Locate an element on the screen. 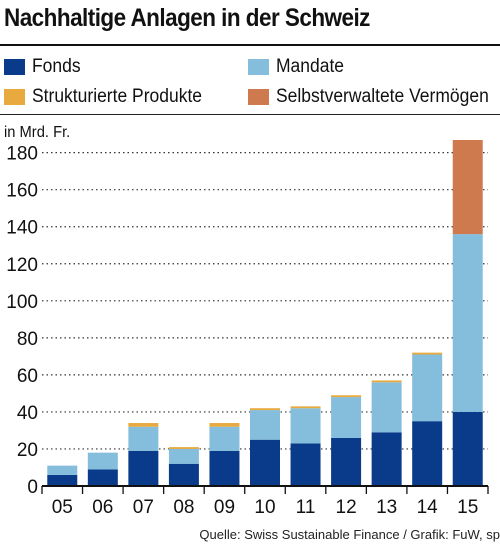 The image size is (500, 554). bar-11-strukturierte-produkte is located at coordinates (305, 407).